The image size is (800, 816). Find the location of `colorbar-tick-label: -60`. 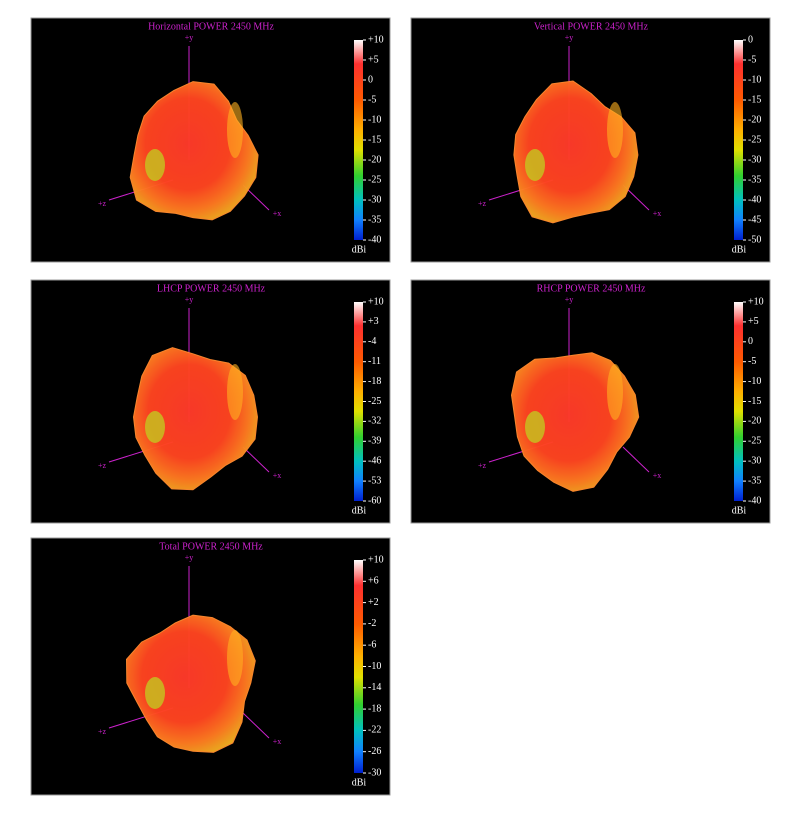

colorbar-tick-label: -60 is located at coordinates (374, 500).